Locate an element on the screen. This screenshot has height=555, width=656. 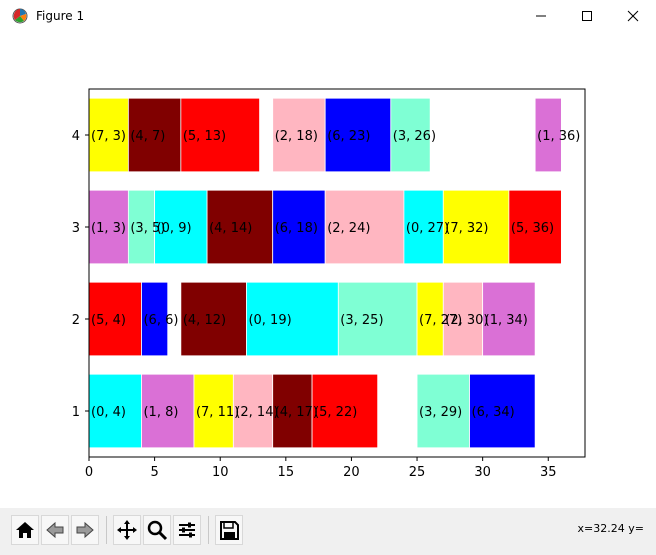
home-icon is located at coordinates (25, 530).